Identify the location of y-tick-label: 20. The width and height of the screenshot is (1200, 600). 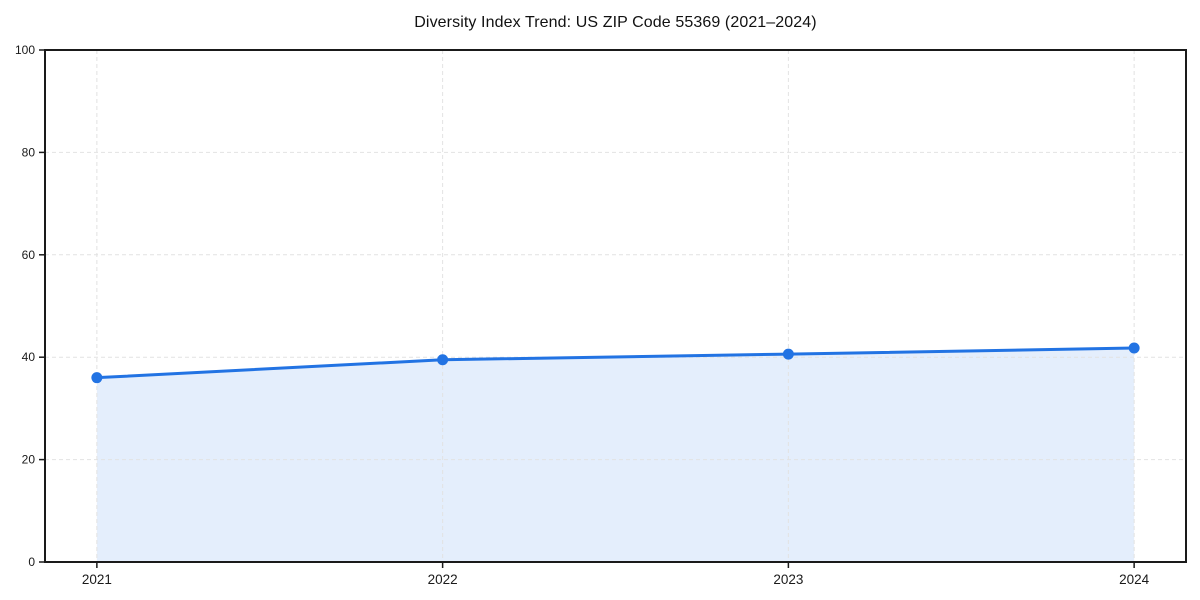
(29, 460).